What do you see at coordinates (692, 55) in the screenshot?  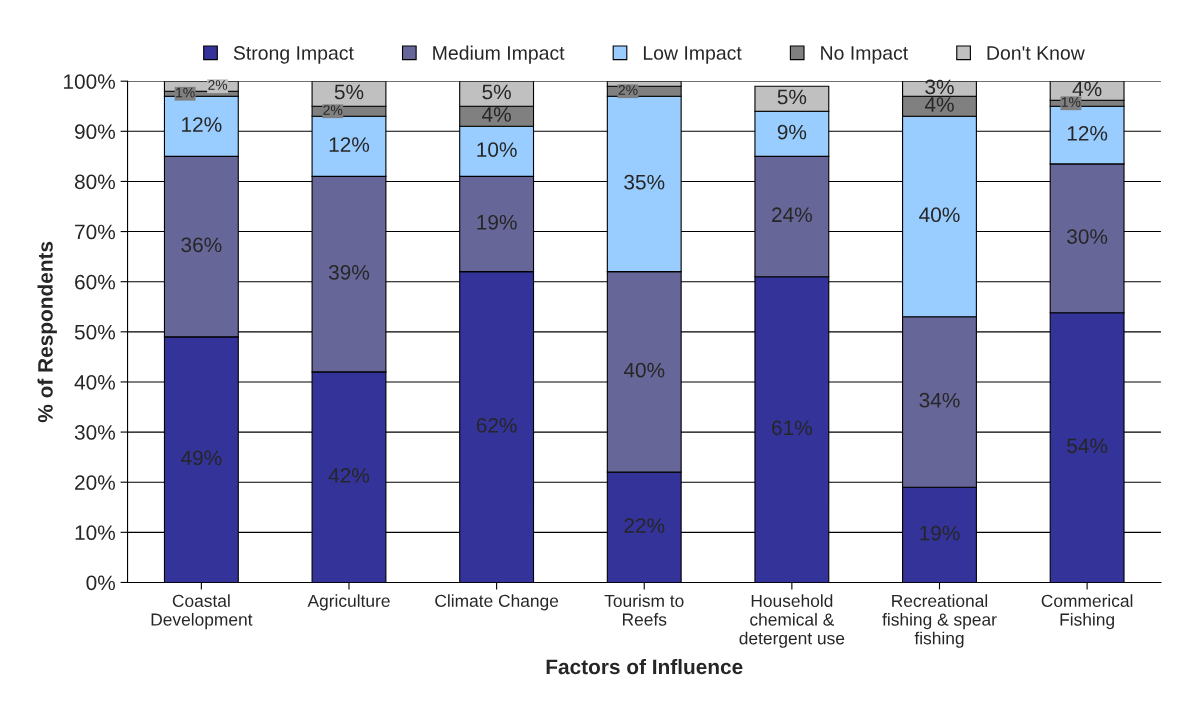 I see `legend-label: Low Impact` at bounding box center [692, 55].